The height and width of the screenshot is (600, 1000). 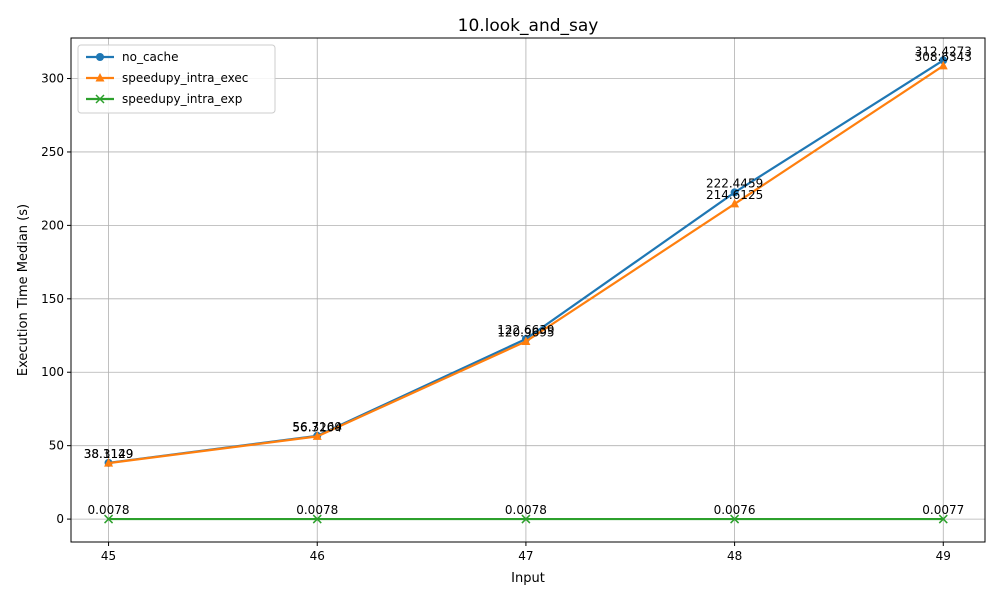 I want to click on series-speedupy_intra_exp, so click(x=526, y=519).